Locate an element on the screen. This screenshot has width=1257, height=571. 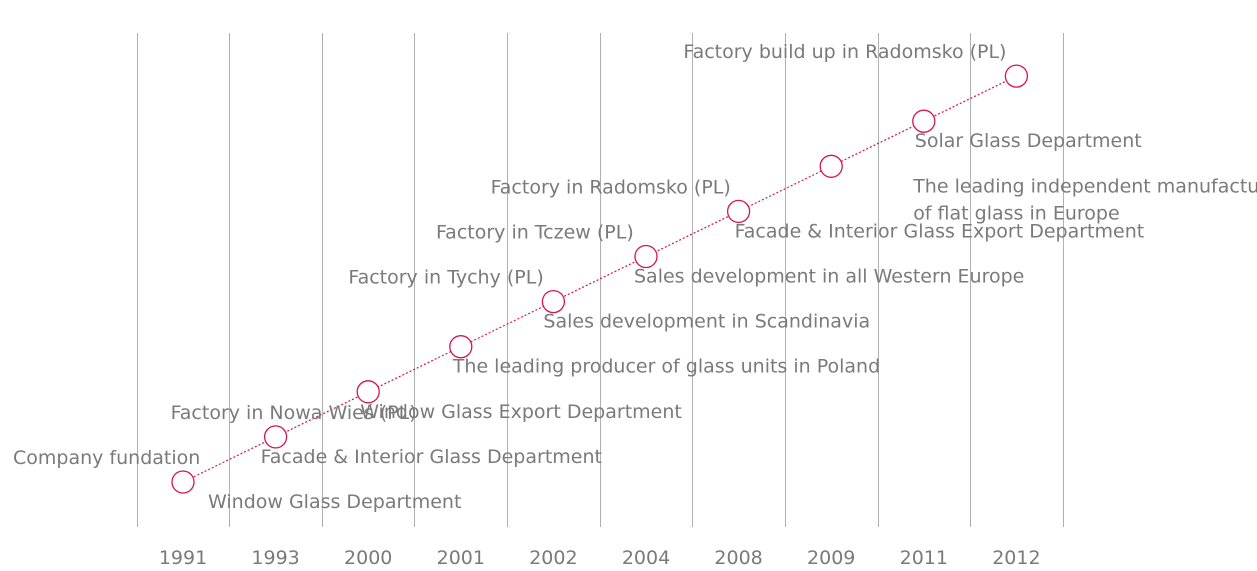
event-above-label: Factory in Tczew (PL) is located at coordinates (535, 233).